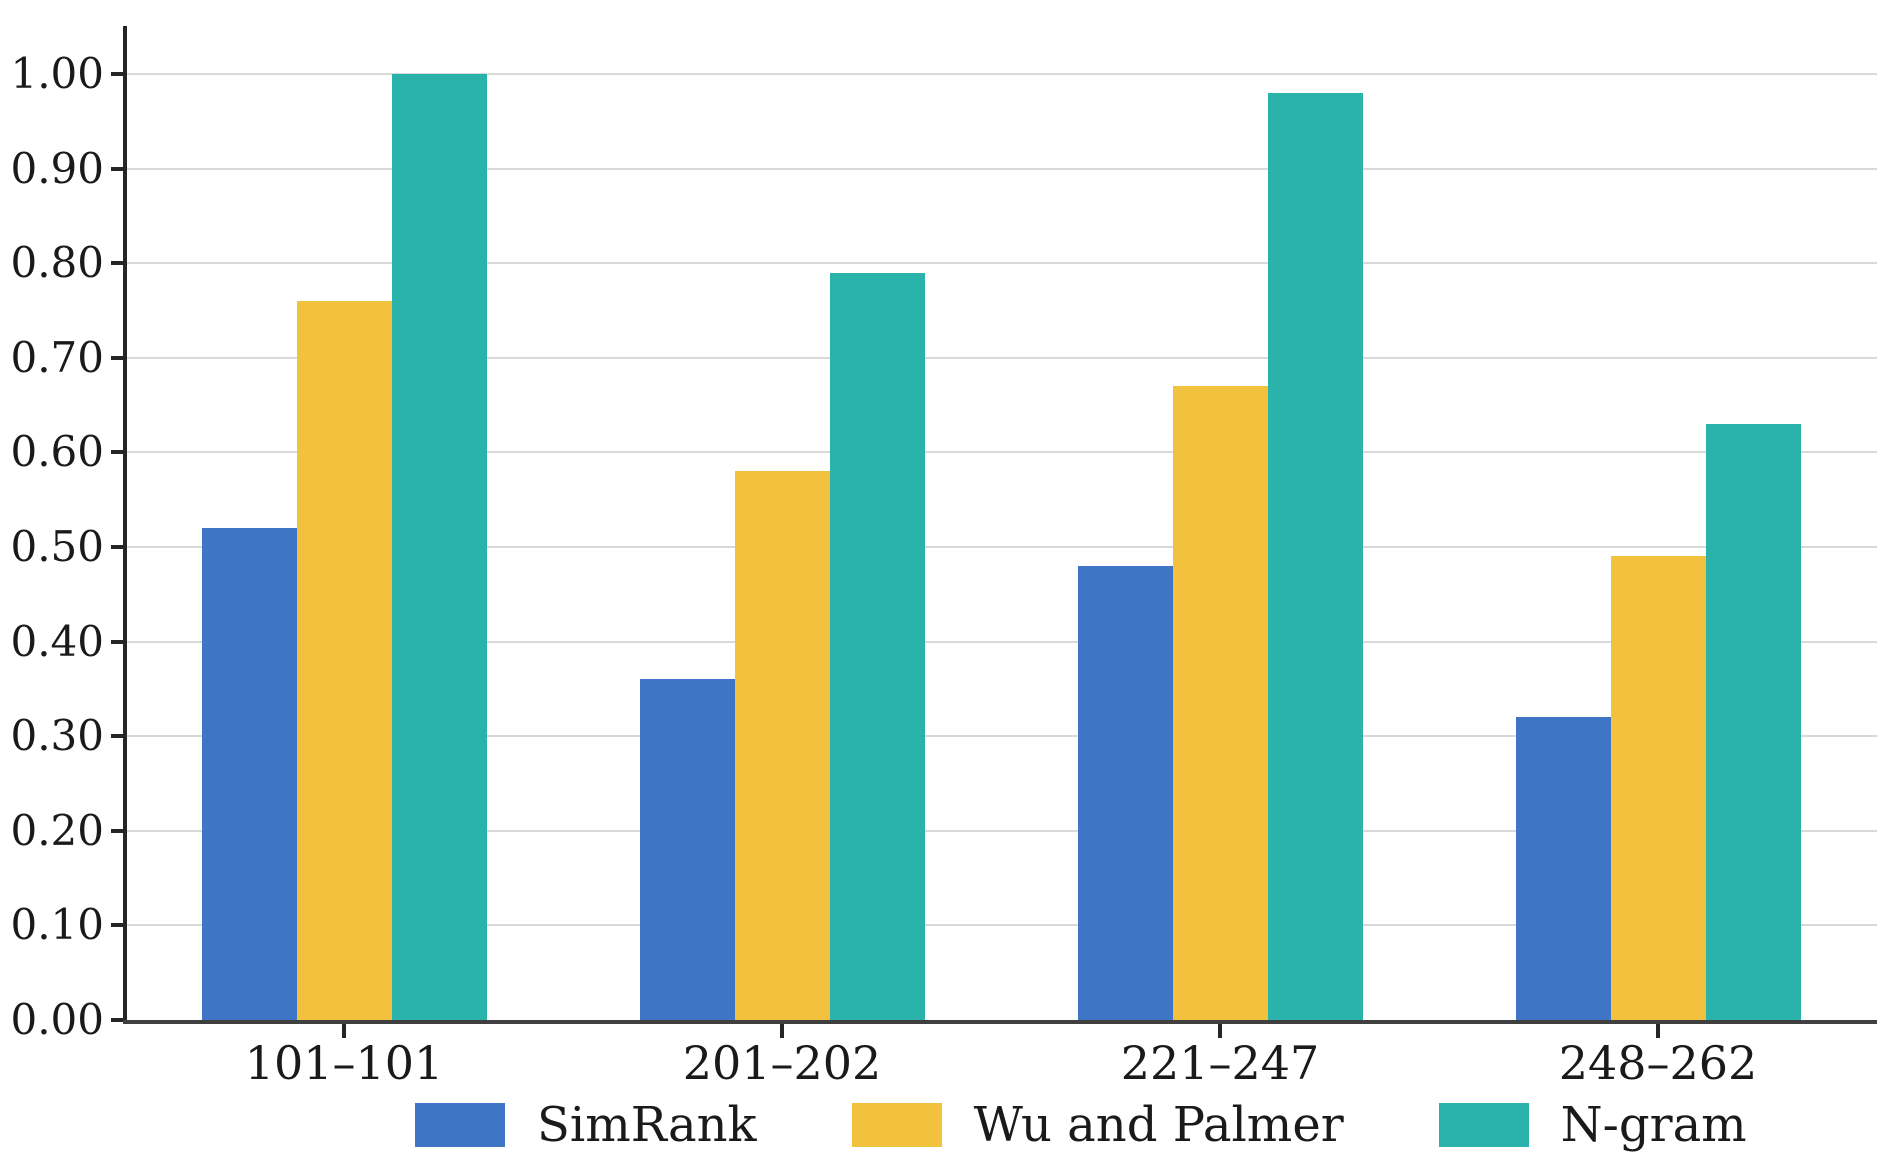 The height and width of the screenshot is (1170, 1899). What do you see at coordinates (1483, 1125) in the screenshot?
I see `legend-swatch-n-gram` at bounding box center [1483, 1125].